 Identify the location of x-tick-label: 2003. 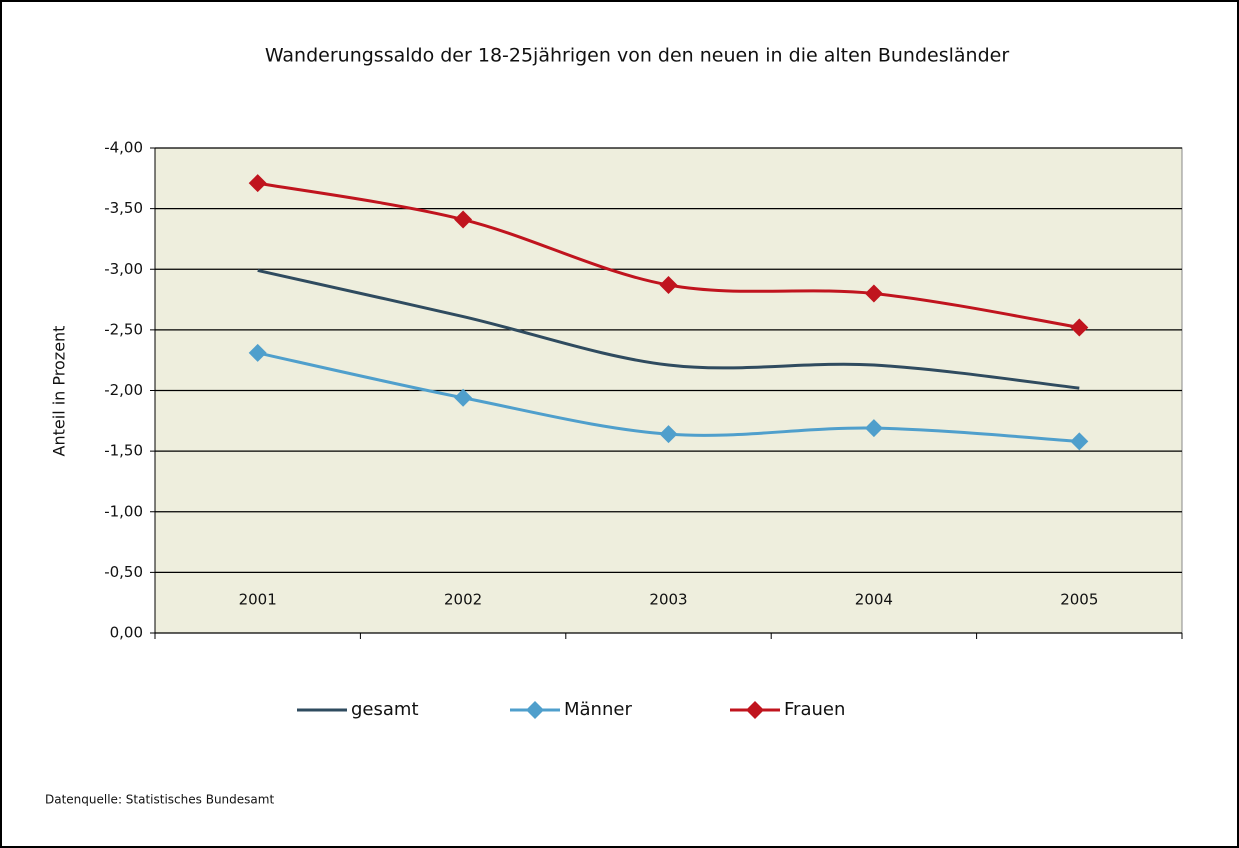
(668, 600).